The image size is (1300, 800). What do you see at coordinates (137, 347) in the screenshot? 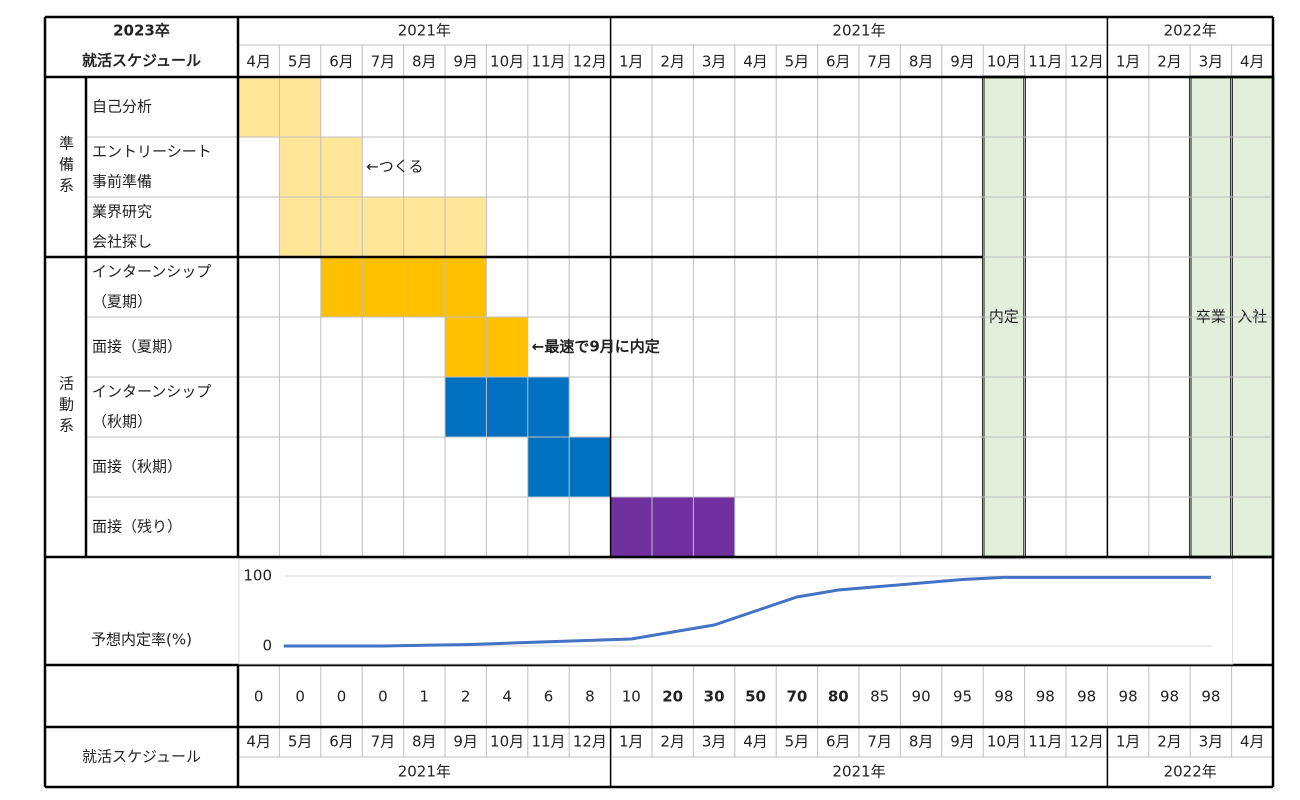
I see `row-label: 面接（夏期）` at bounding box center [137, 347].